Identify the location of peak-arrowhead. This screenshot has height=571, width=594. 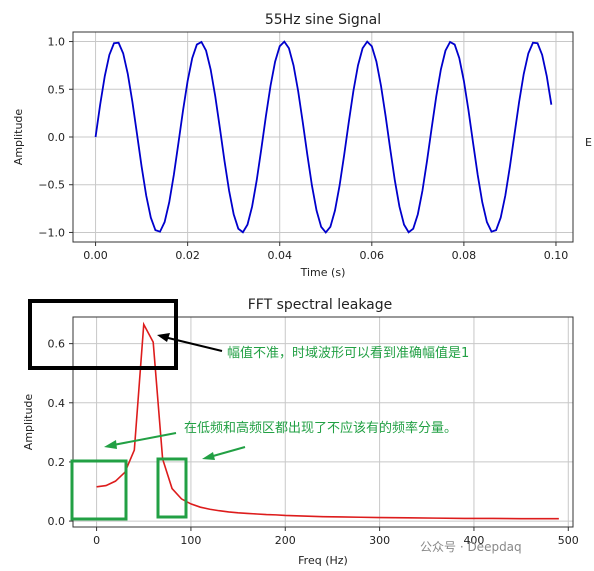
(163, 337).